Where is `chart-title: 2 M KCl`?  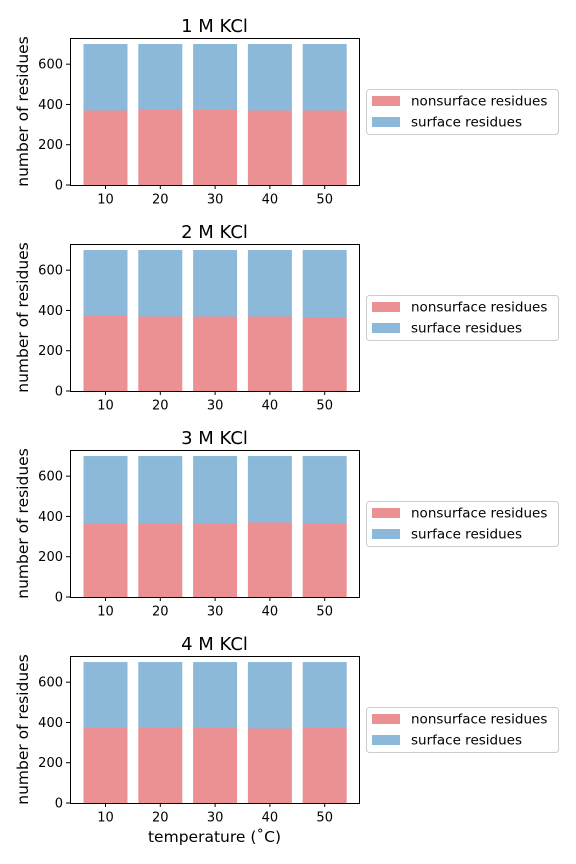
chart-title: 2 M KCl is located at coordinates (214, 232).